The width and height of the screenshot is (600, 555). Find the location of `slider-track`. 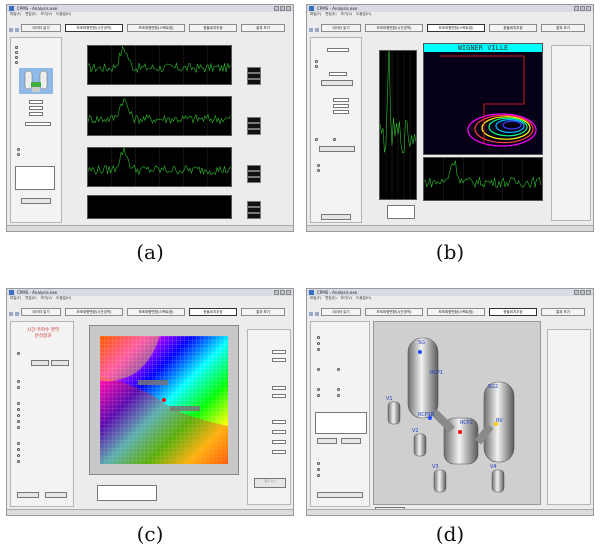

slider-track is located at coordinates (38, 124).